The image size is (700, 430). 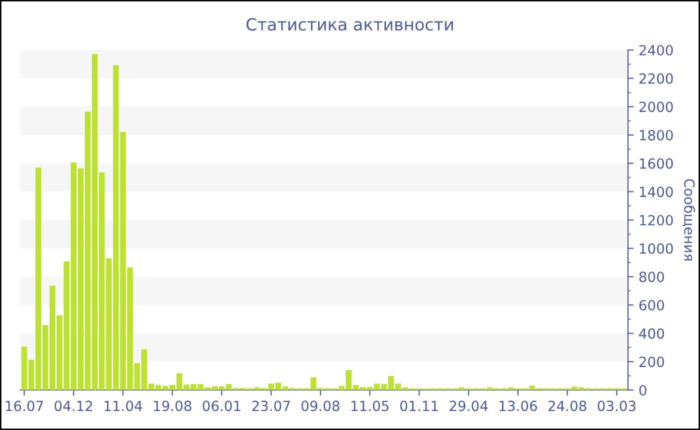 What do you see at coordinates (221, 406) in the screenshot?
I see `x-tick-label: 06.01` at bounding box center [221, 406].